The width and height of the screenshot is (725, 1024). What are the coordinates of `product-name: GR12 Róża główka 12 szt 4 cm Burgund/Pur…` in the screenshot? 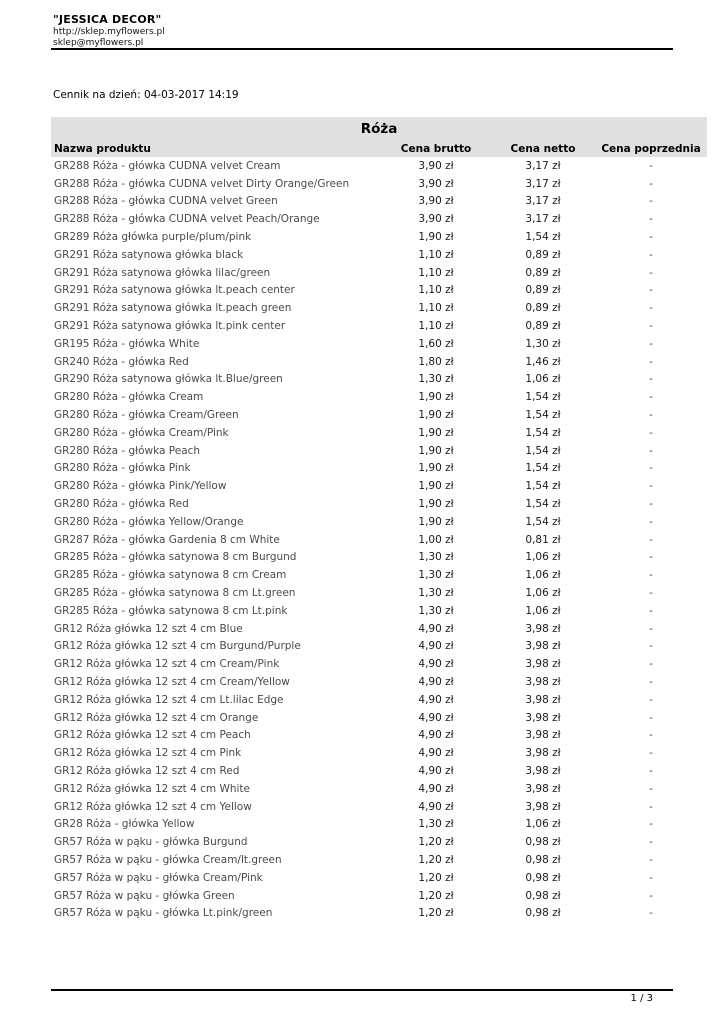 It's located at (177, 646).